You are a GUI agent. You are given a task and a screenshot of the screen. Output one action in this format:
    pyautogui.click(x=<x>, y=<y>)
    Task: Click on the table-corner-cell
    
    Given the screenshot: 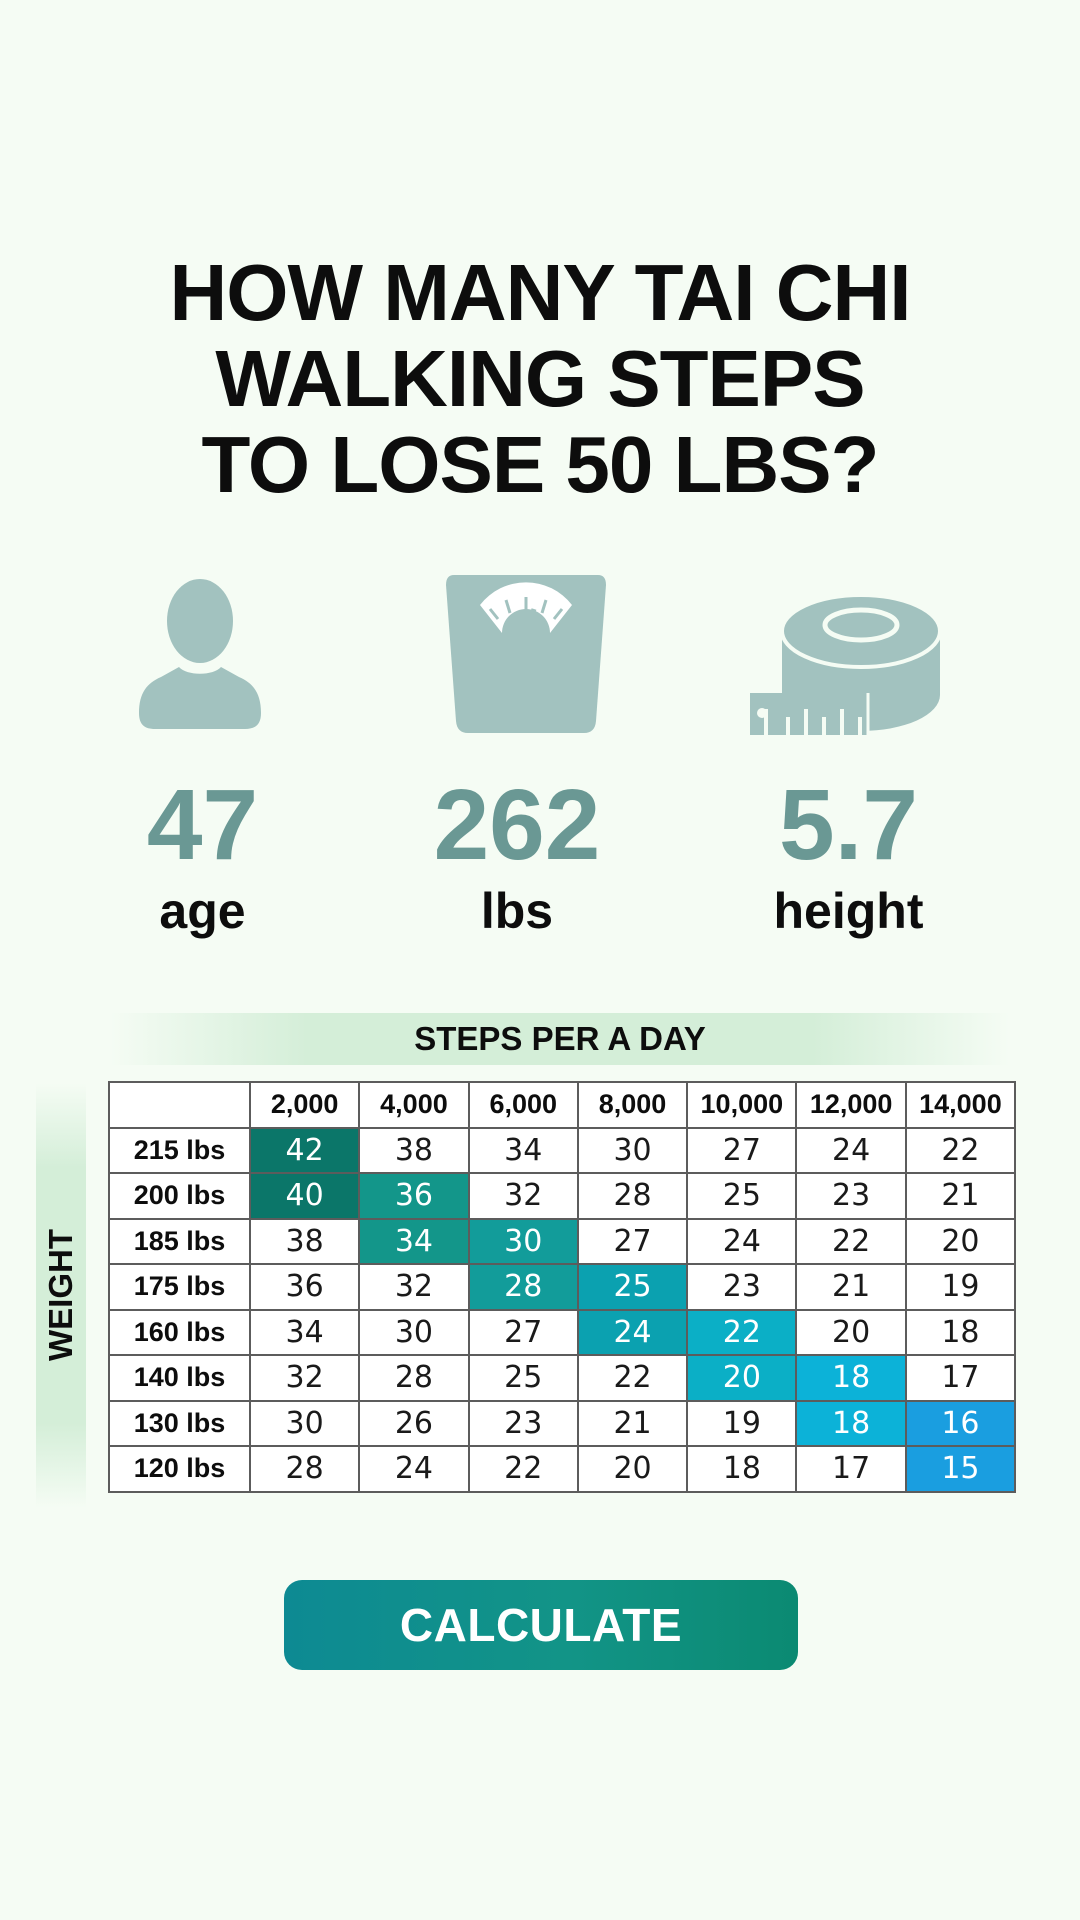 What is the action you would take?
    pyautogui.click(x=179, y=1105)
    